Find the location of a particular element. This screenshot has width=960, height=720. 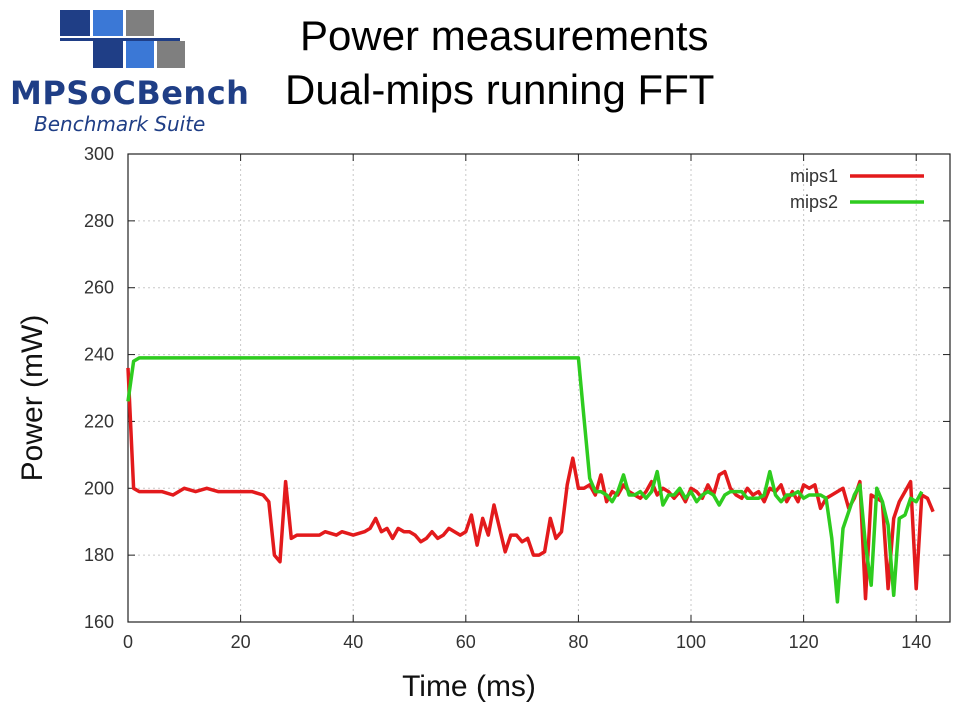

logo-squares is located at coordinates (122, 39).